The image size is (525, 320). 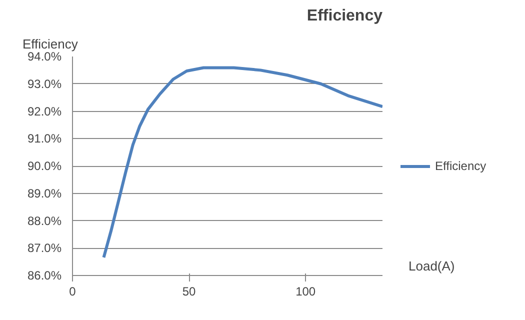 I want to click on y-tick-label: 94.0%, so click(x=44, y=57).